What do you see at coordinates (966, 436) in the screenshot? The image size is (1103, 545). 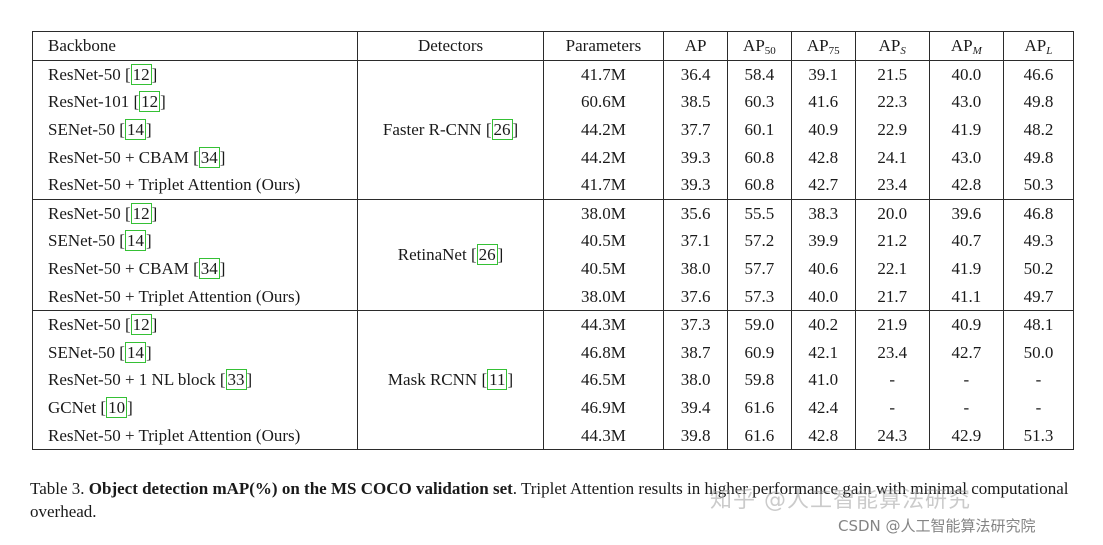 I see `apm-cell: 42.9` at bounding box center [966, 436].